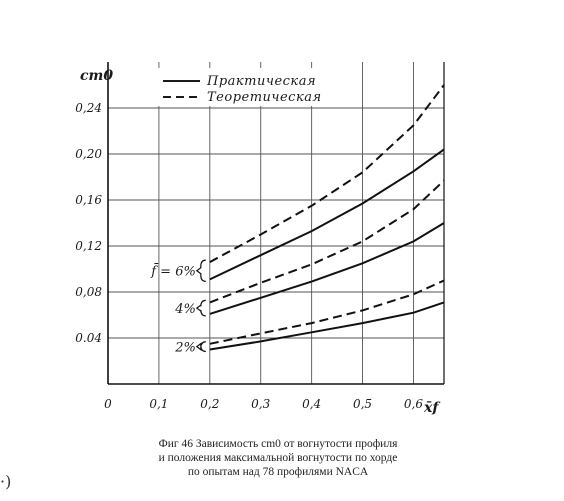 This screenshot has height=501, width=564. I want to click on group-label: 2%, so click(185, 348).